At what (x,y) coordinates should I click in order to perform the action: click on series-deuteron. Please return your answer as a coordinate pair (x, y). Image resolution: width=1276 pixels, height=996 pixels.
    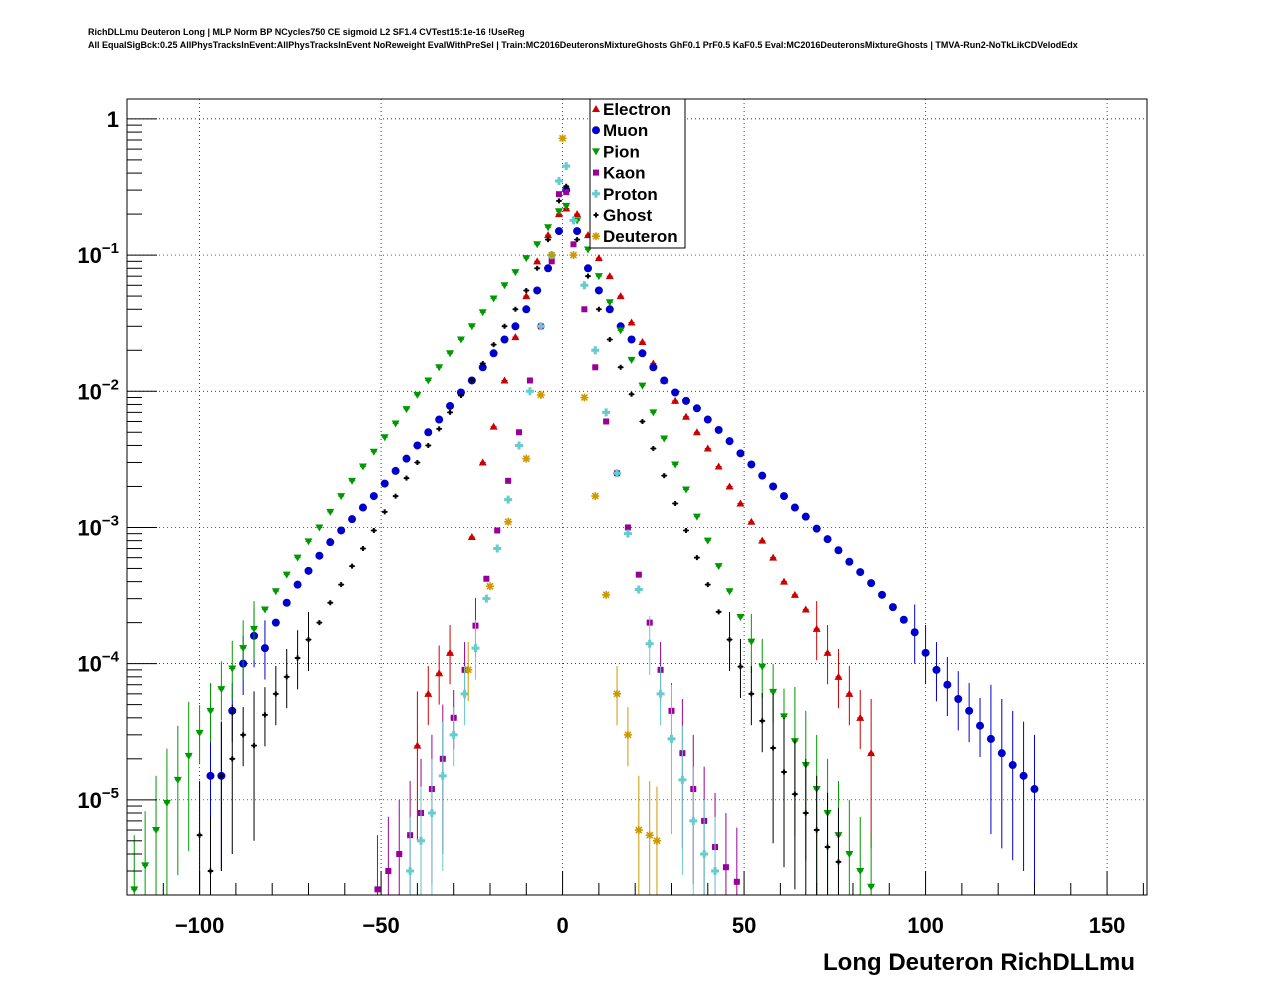
    Looking at the image, I should click on (562, 514).